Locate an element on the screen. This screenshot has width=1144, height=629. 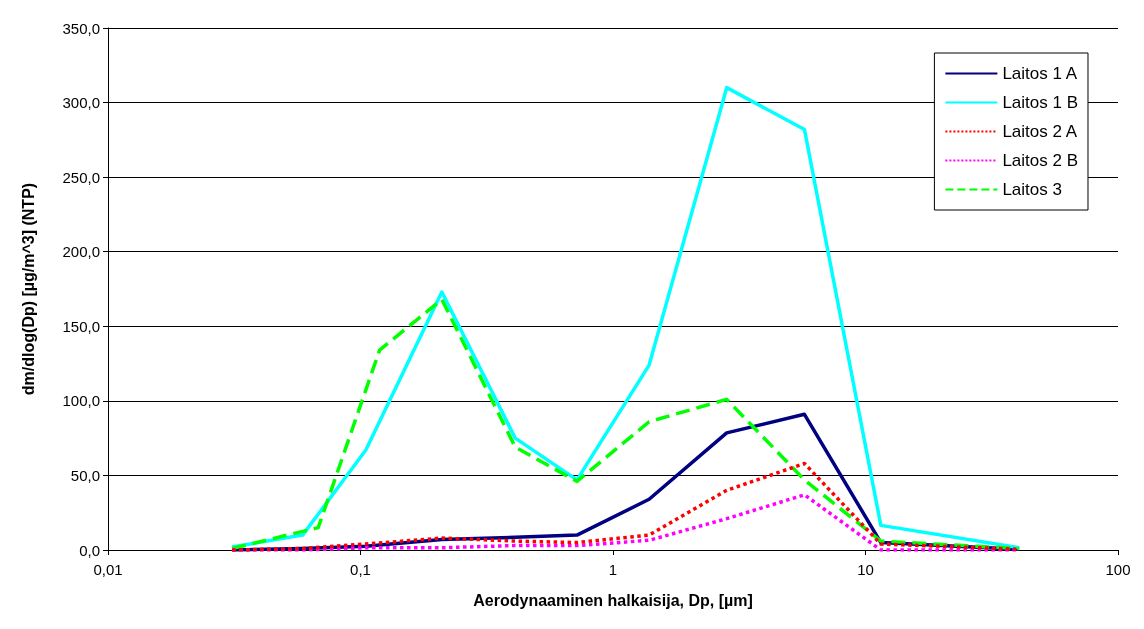
y-tick-label: 350,0 is located at coordinates (81, 28).